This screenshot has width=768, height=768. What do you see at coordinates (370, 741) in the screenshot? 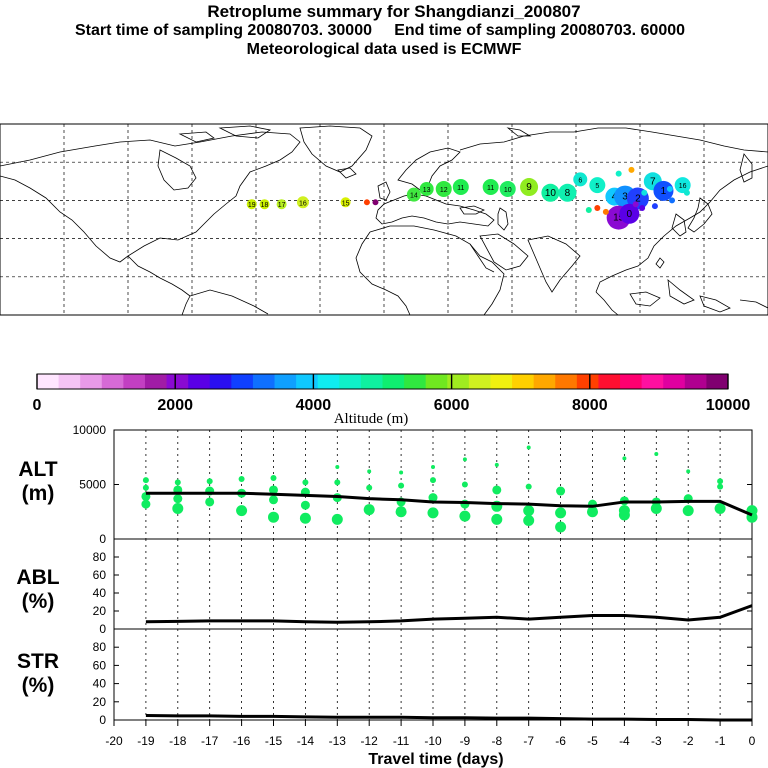
I see `x-tick-label: -12` at bounding box center [370, 741].